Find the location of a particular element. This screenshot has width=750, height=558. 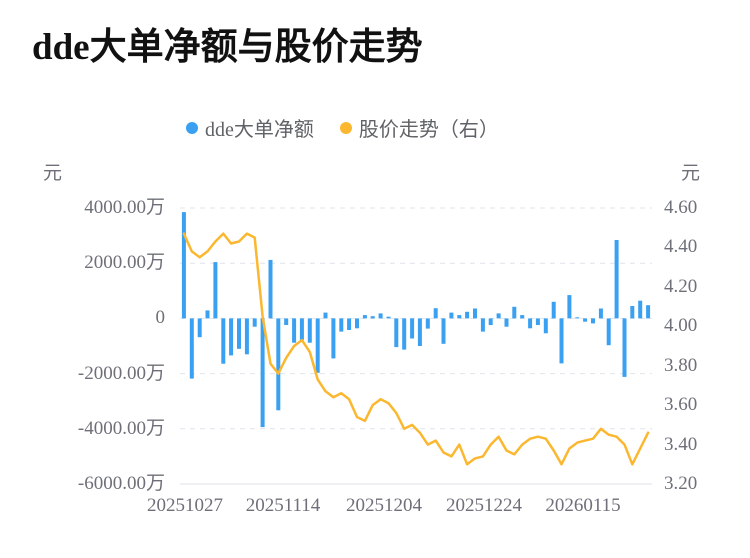

x-axis-tick-label: 20251224 is located at coordinates (484, 505).